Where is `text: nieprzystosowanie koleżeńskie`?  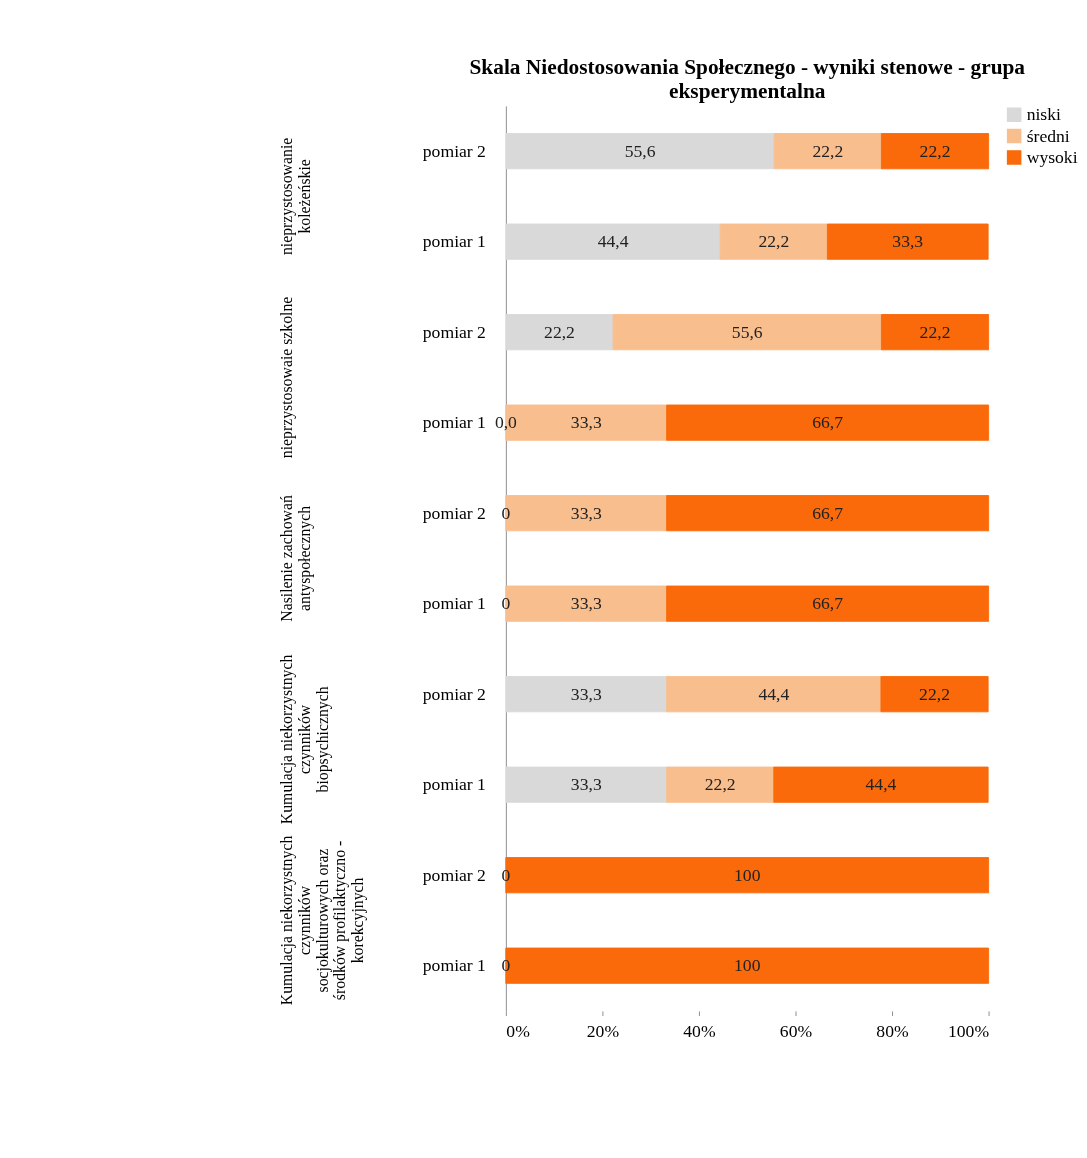
text: nieprzystosowanie koleżeńskie is located at coordinates (296, 196).